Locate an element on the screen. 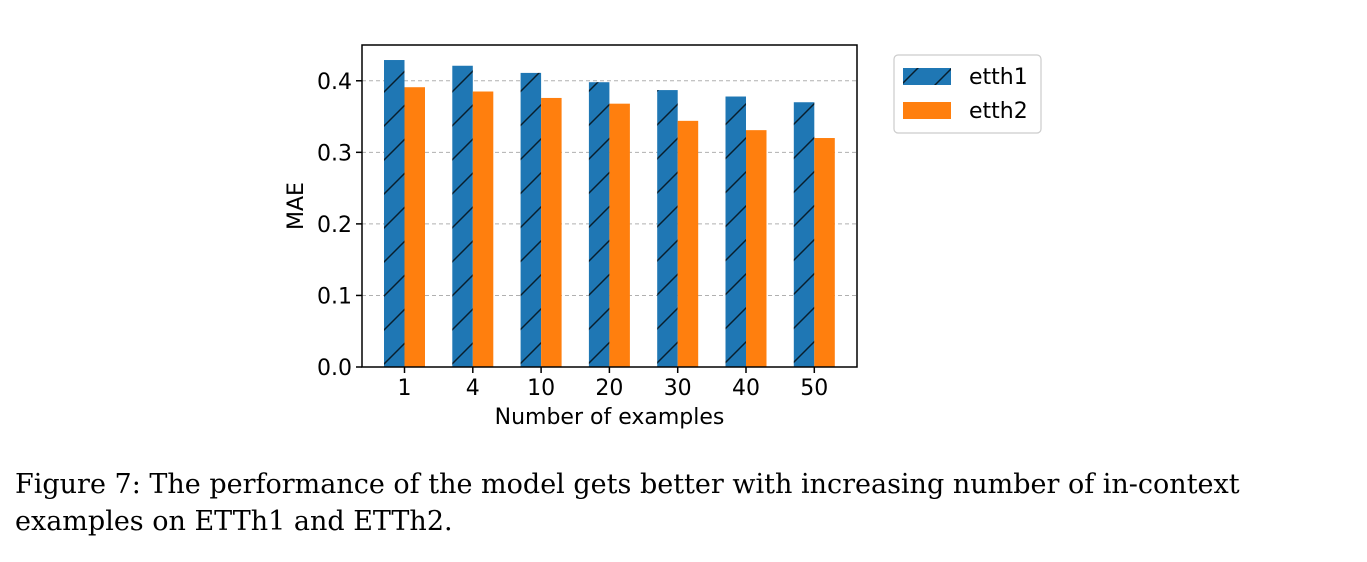 The width and height of the screenshot is (1367, 562). y-tick-label-2: 0.2 is located at coordinates (334, 225).